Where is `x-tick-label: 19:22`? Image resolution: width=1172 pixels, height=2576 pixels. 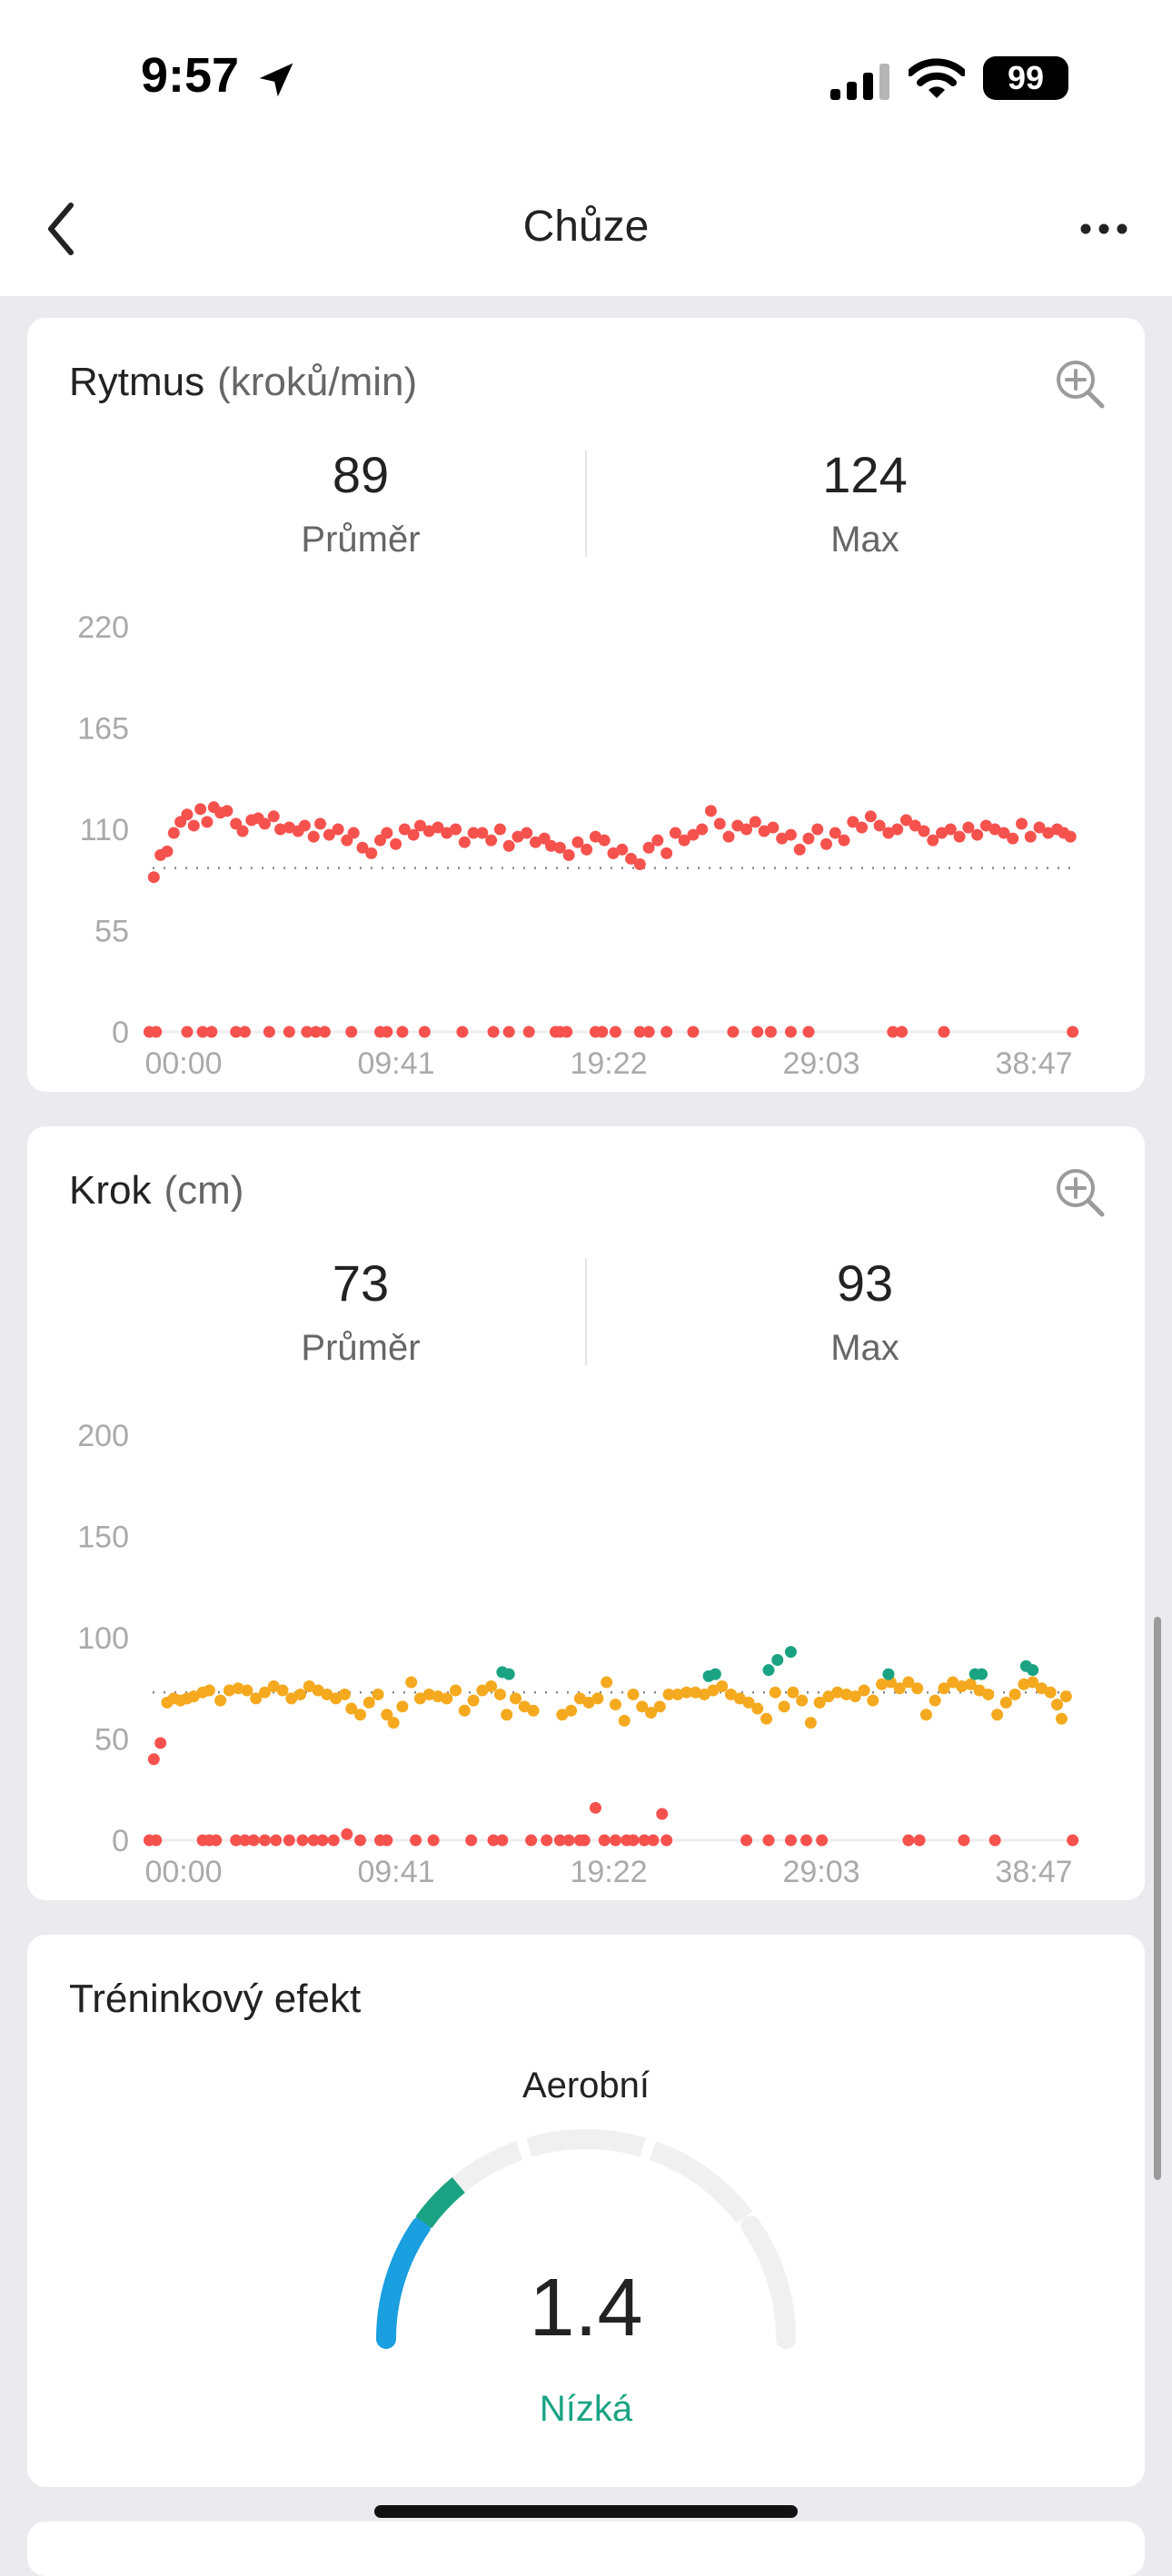
x-tick-label: 19:22 is located at coordinates (609, 1872).